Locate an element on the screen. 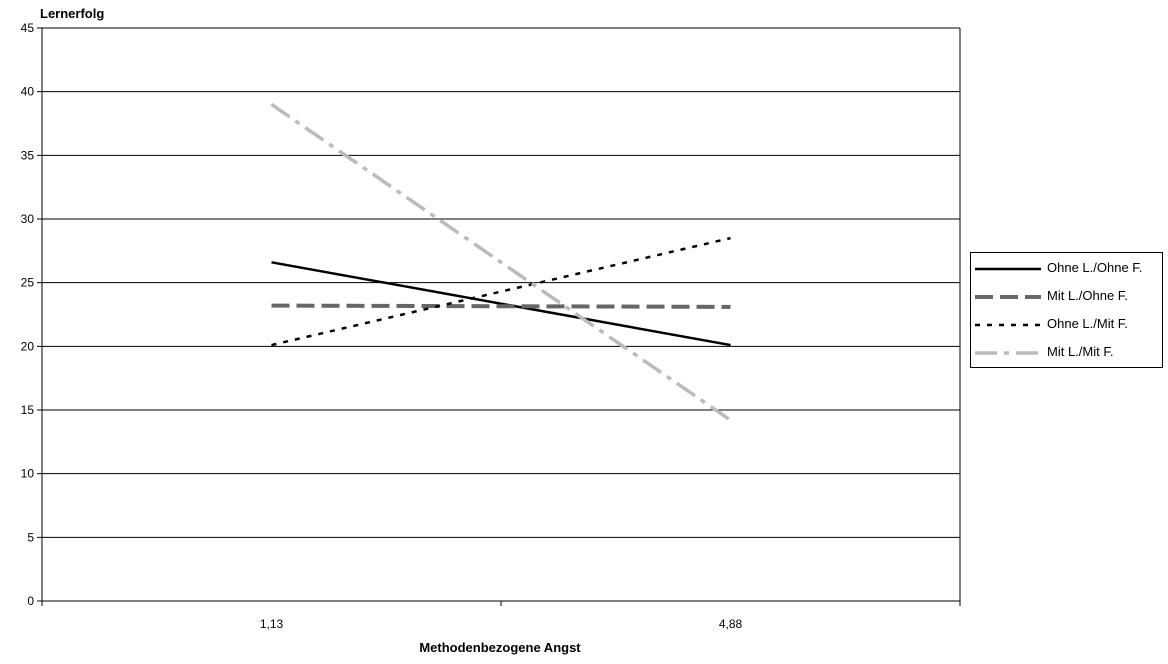 The width and height of the screenshot is (1168, 664). y-tick-labels: 0 5 10 15 20 25 30 35 40 45 is located at coordinates (28, 314).